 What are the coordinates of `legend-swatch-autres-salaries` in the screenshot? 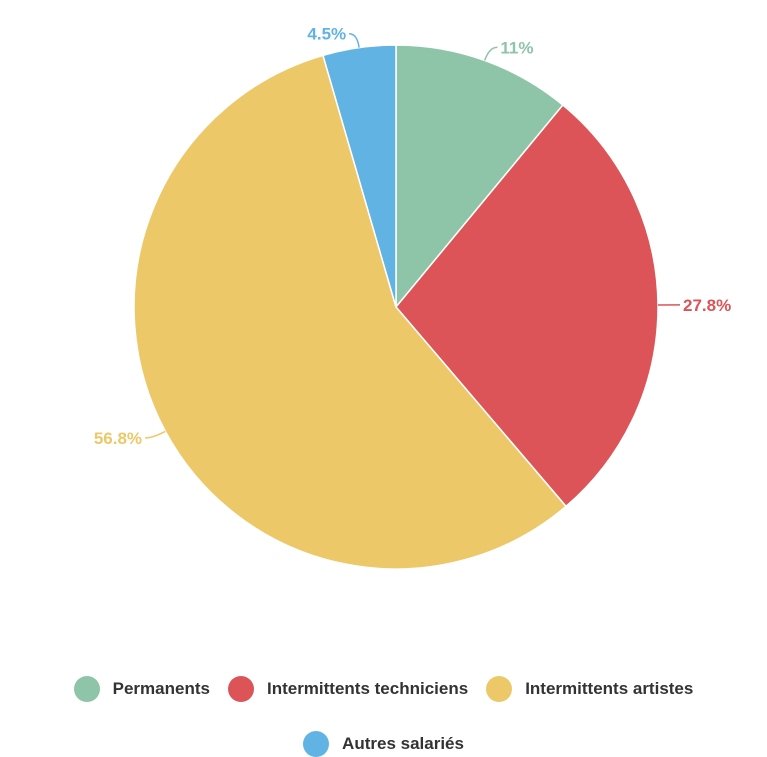 It's located at (316, 744).